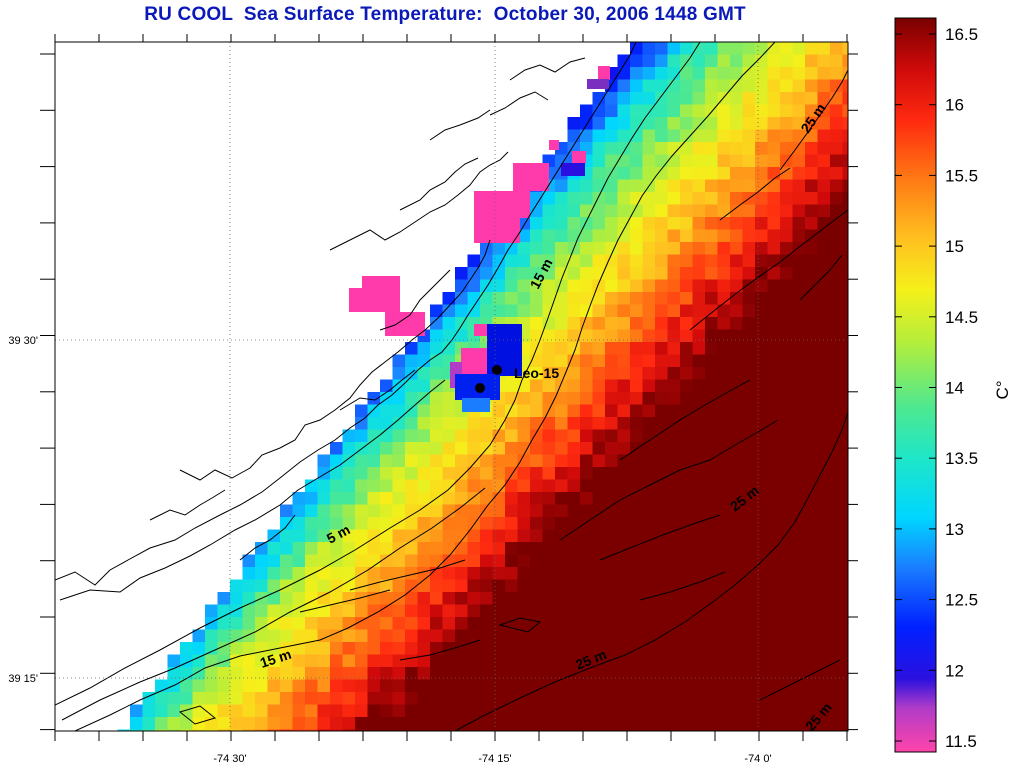 Image resolution: width=1015 pixels, height=768 pixels. What do you see at coordinates (954, 529) in the screenshot?
I see `colorbar-tick-label: 13` at bounding box center [954, 529].